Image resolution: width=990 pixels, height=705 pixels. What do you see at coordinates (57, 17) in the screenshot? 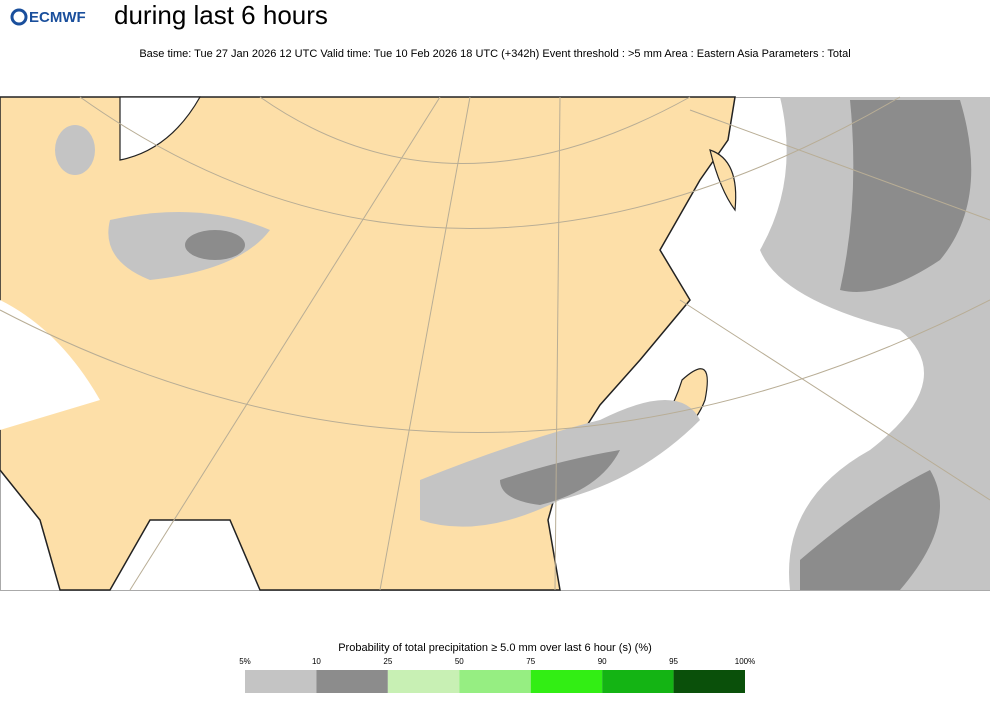
I see `logo-text: ECMWF` at bounding box center [57, 17].